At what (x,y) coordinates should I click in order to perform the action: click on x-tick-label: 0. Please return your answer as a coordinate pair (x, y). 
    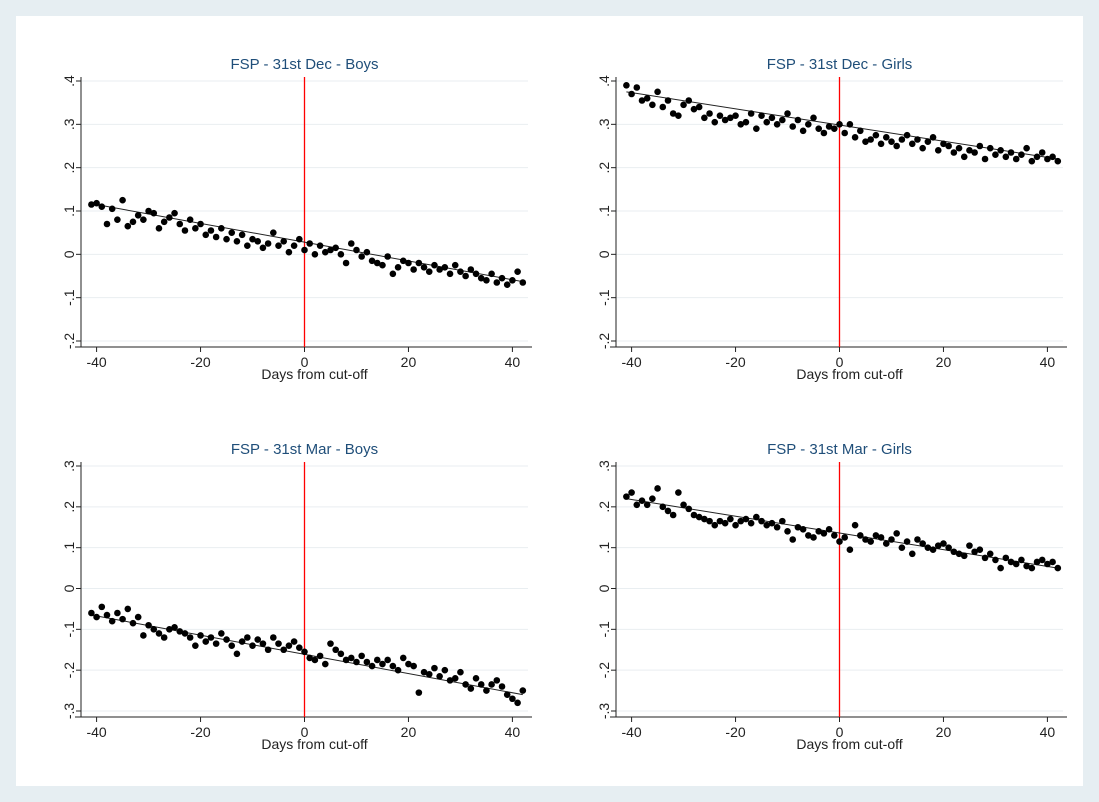
    Looking at the image, I should click on (305, 732).